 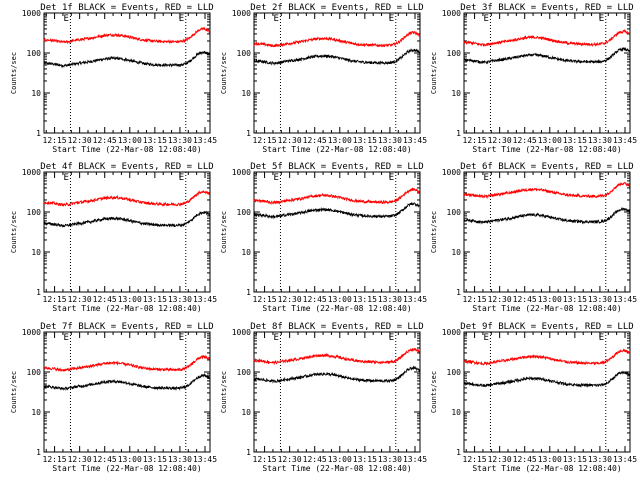 What do you see at coordinates (126, 327) in the screenshot?
I see `panel-title: Det 7f BLACK = Events, RED = LLD` at bounding box center [126, 327].